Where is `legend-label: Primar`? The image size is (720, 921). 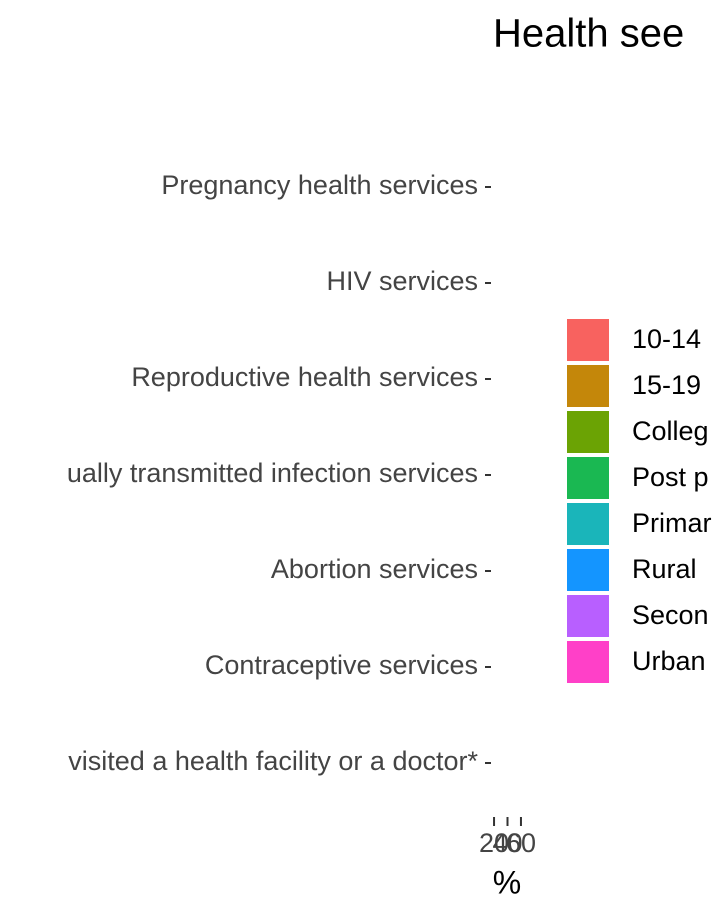
legend-label: Primar is located at coordinates (672, 523).